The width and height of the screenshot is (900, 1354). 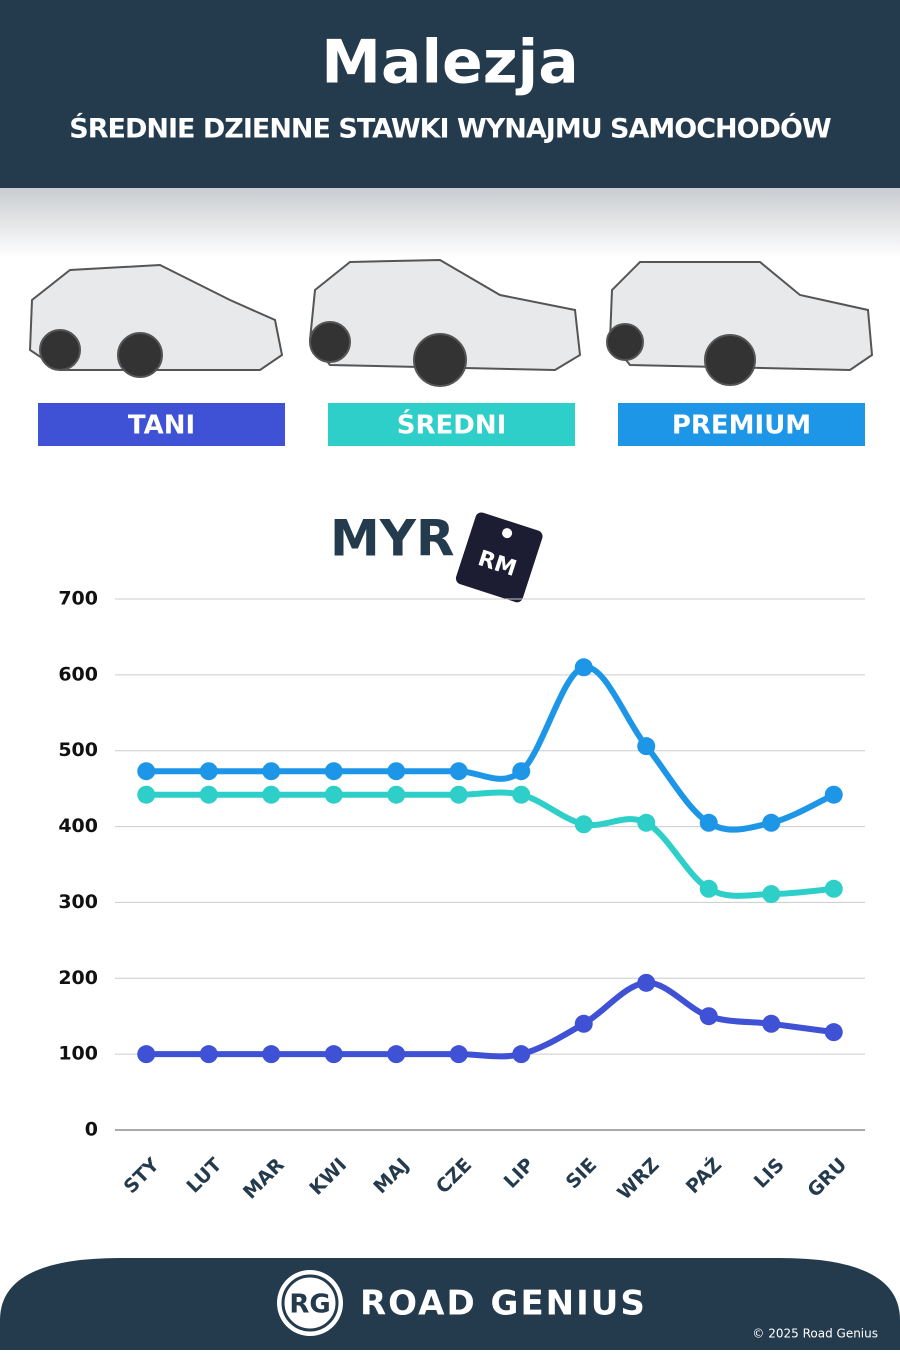 What do you see at coordinates (204, 1176) in the screenshot?
I see `x-tick-label: LUT` at bounding box center [204, 1176].